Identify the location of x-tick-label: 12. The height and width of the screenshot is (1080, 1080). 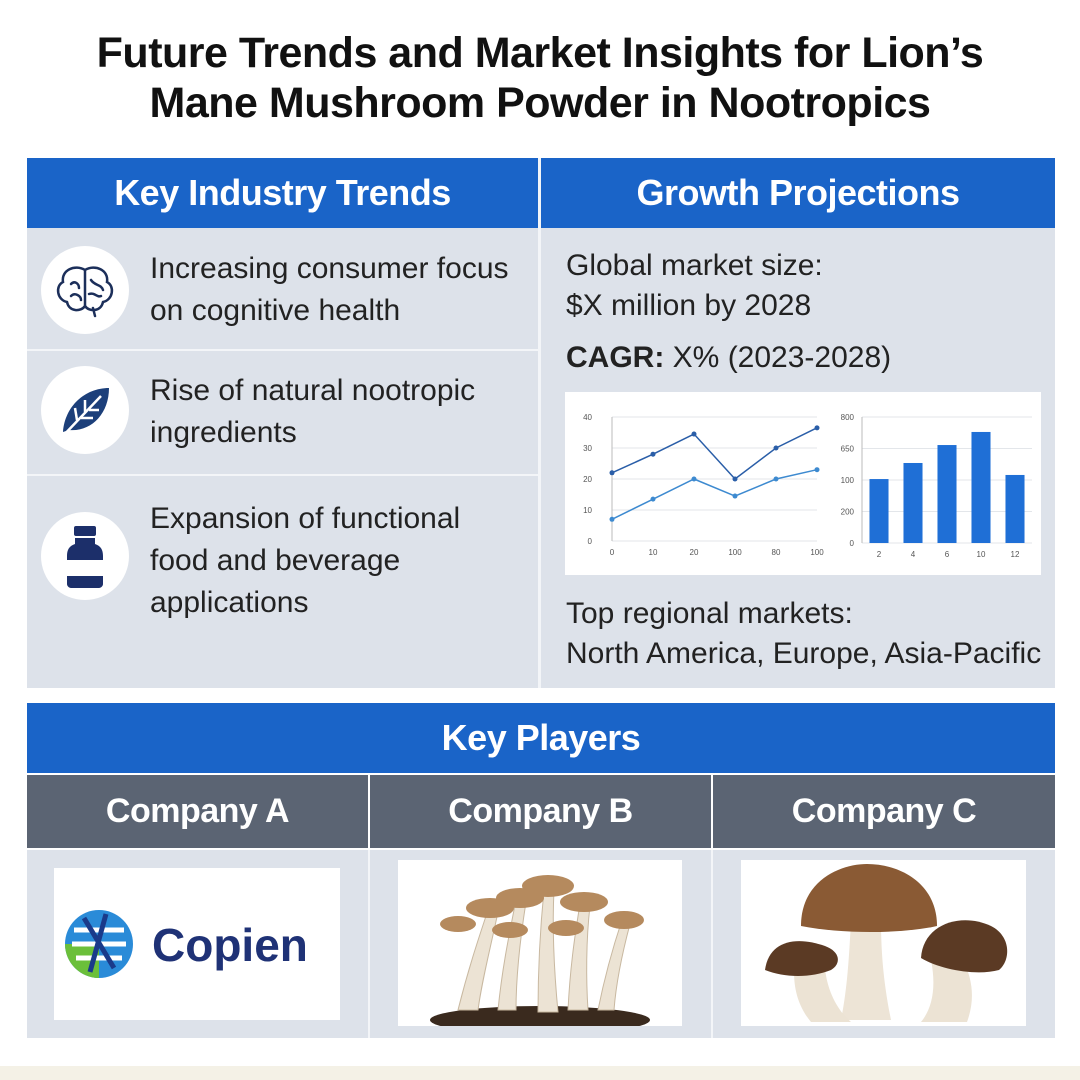
(1015, 554).